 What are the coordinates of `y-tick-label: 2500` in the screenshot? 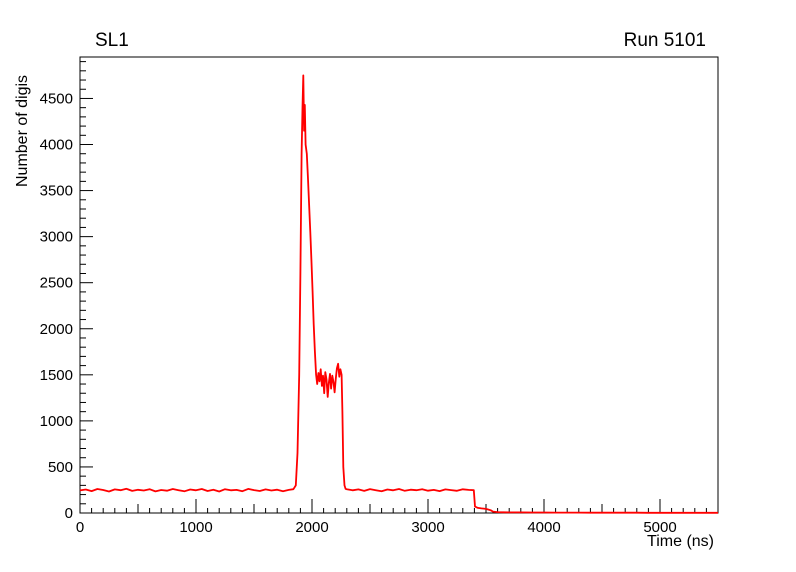 It's located at (56, 283).